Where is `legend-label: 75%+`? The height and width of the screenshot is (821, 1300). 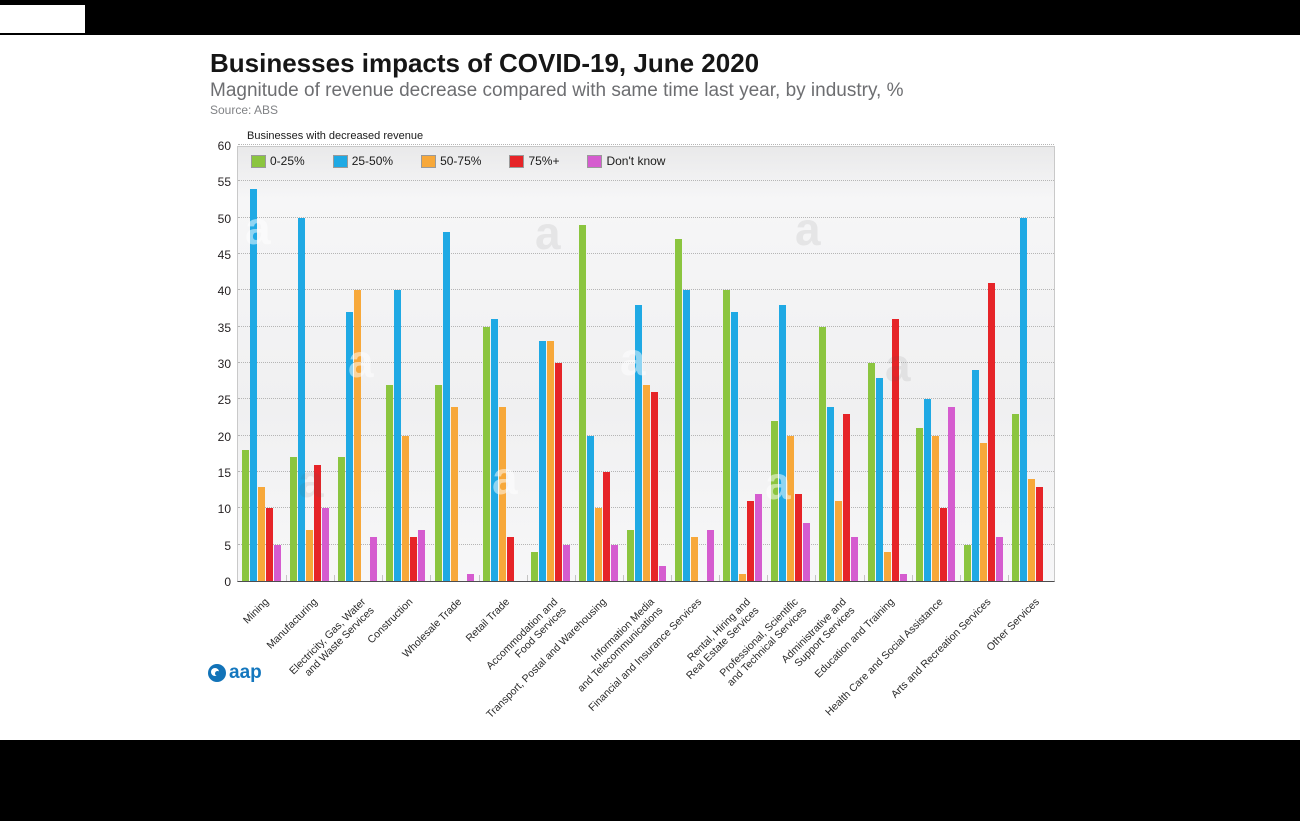 legend-label: 75%+ is located at coordinates (544, 161).